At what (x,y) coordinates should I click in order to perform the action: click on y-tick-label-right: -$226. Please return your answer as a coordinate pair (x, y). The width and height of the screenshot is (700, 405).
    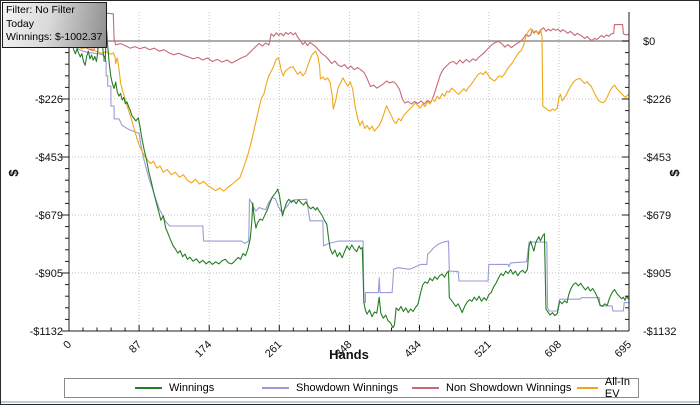
    Looking at the image, I should click on (657, 100).